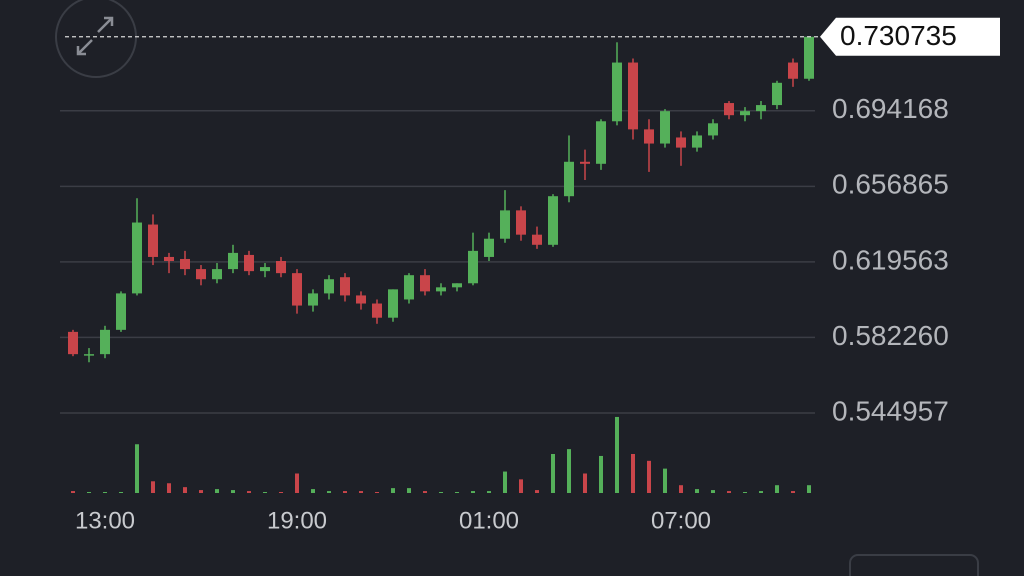 This screenshot has width=1024, height=576. What do you see at coordinates (297, 520) in the screenshot?
I see `x-tick-label: 19:00` at bounding box center [297, 520].